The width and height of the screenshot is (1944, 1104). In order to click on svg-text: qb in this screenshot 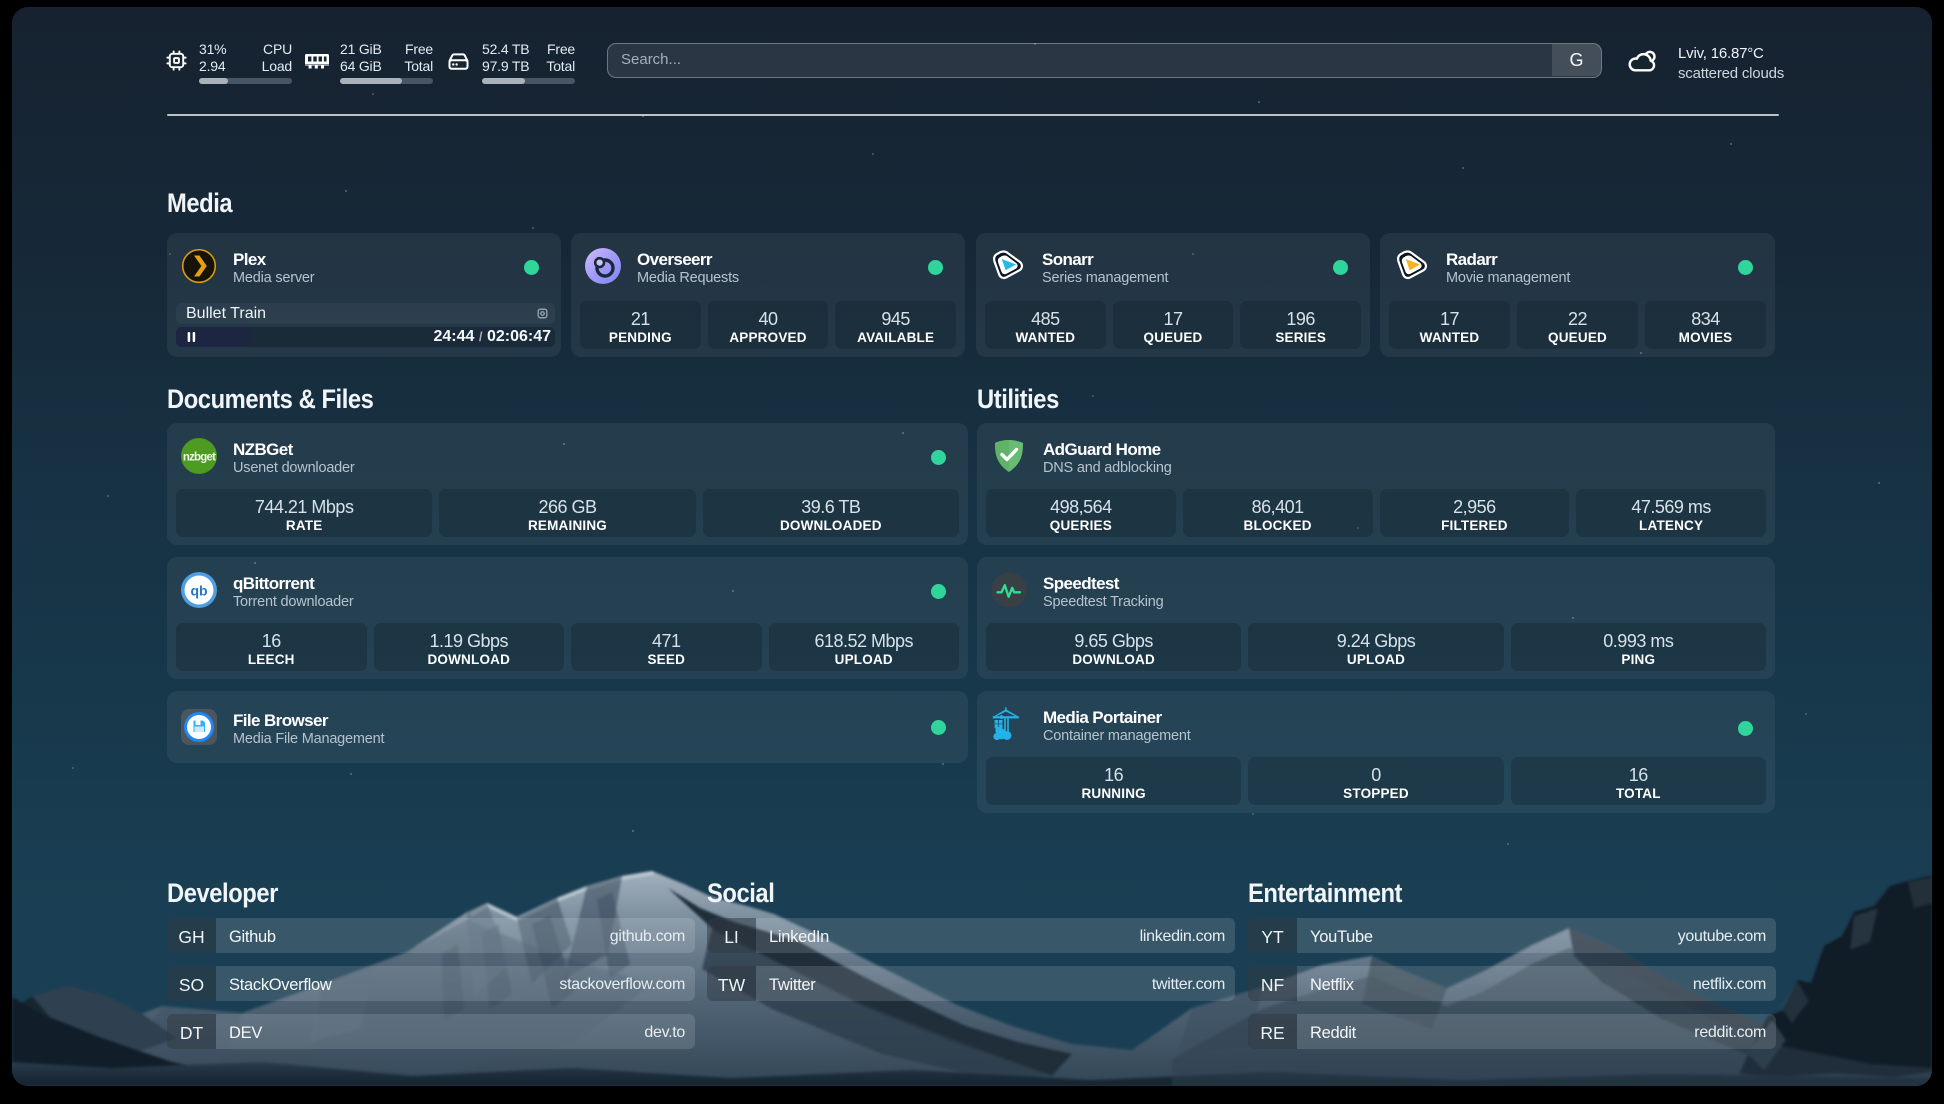, I will do `click(198, 591)`.